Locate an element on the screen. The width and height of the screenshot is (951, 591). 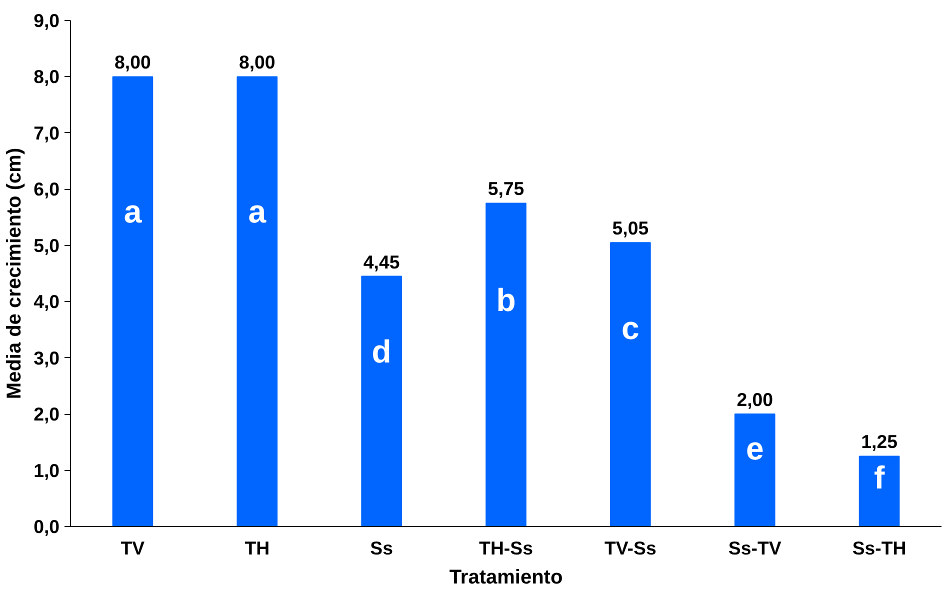
data-label: 2,00 is located at coordinates (755, 399).